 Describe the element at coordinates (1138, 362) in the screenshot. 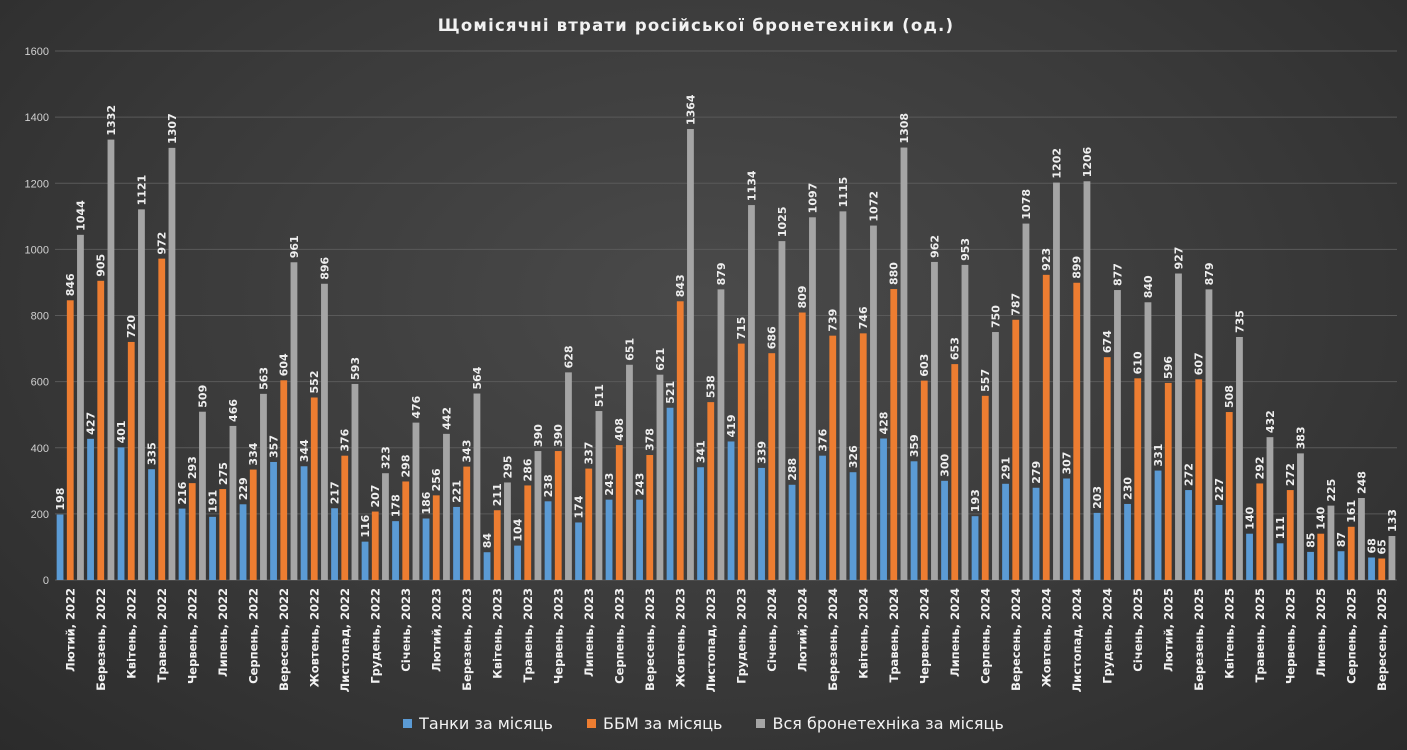

I see `data-label-ifv: 610` at that location.